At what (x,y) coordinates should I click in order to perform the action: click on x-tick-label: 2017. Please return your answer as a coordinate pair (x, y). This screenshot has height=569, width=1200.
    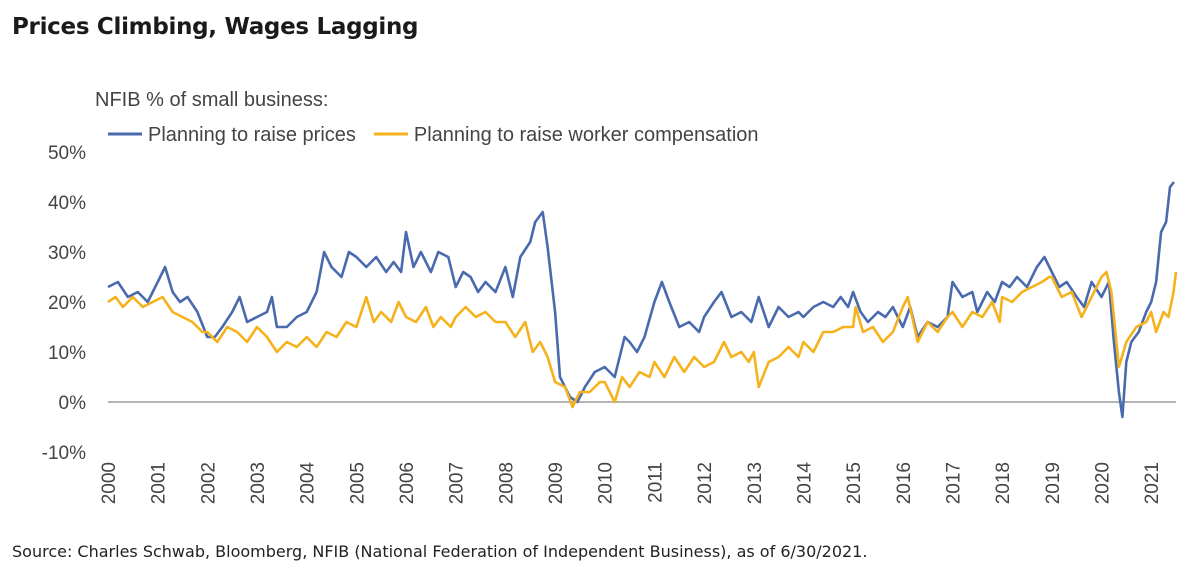
    Looking at the image, I should click on (953, 483).